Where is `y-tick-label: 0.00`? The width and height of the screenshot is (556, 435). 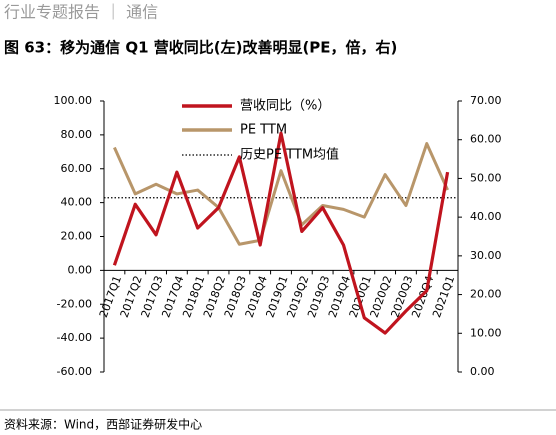 y-tick-label: 0.00 is located at coordinates (80, 269).